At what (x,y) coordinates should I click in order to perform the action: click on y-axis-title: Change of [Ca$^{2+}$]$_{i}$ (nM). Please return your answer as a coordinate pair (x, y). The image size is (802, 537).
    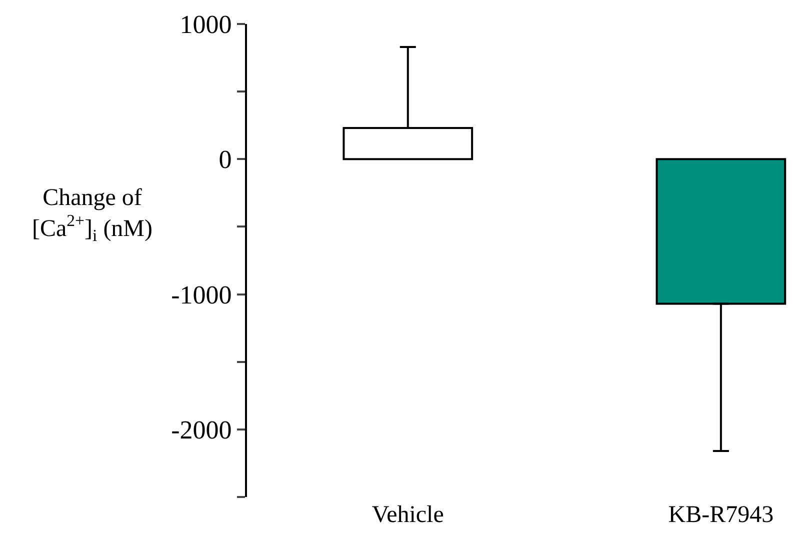
    Looking at the image, I should click on (92, 215).